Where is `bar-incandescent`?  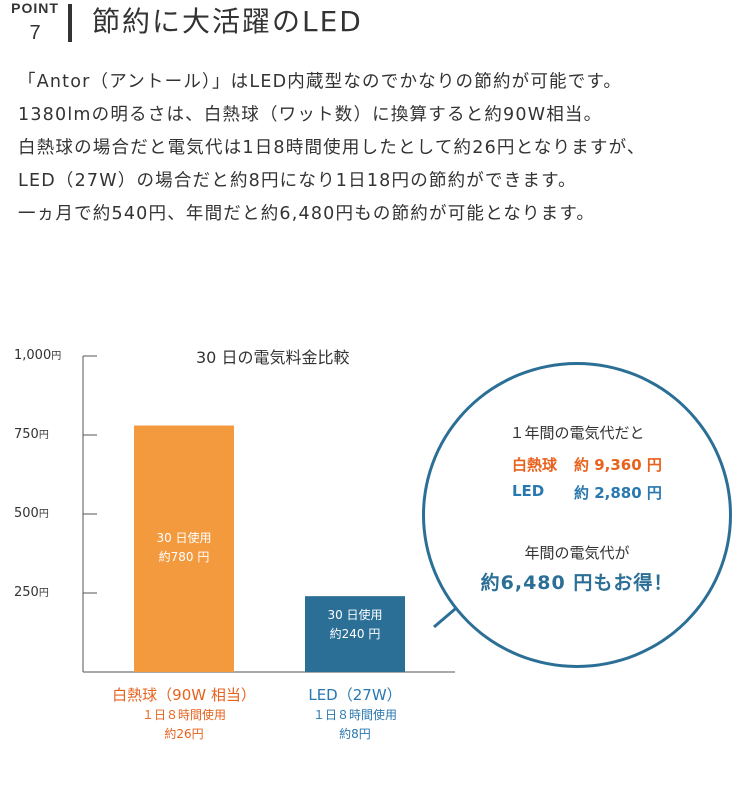
bar-incandescent is located at coordinates (184, 548).